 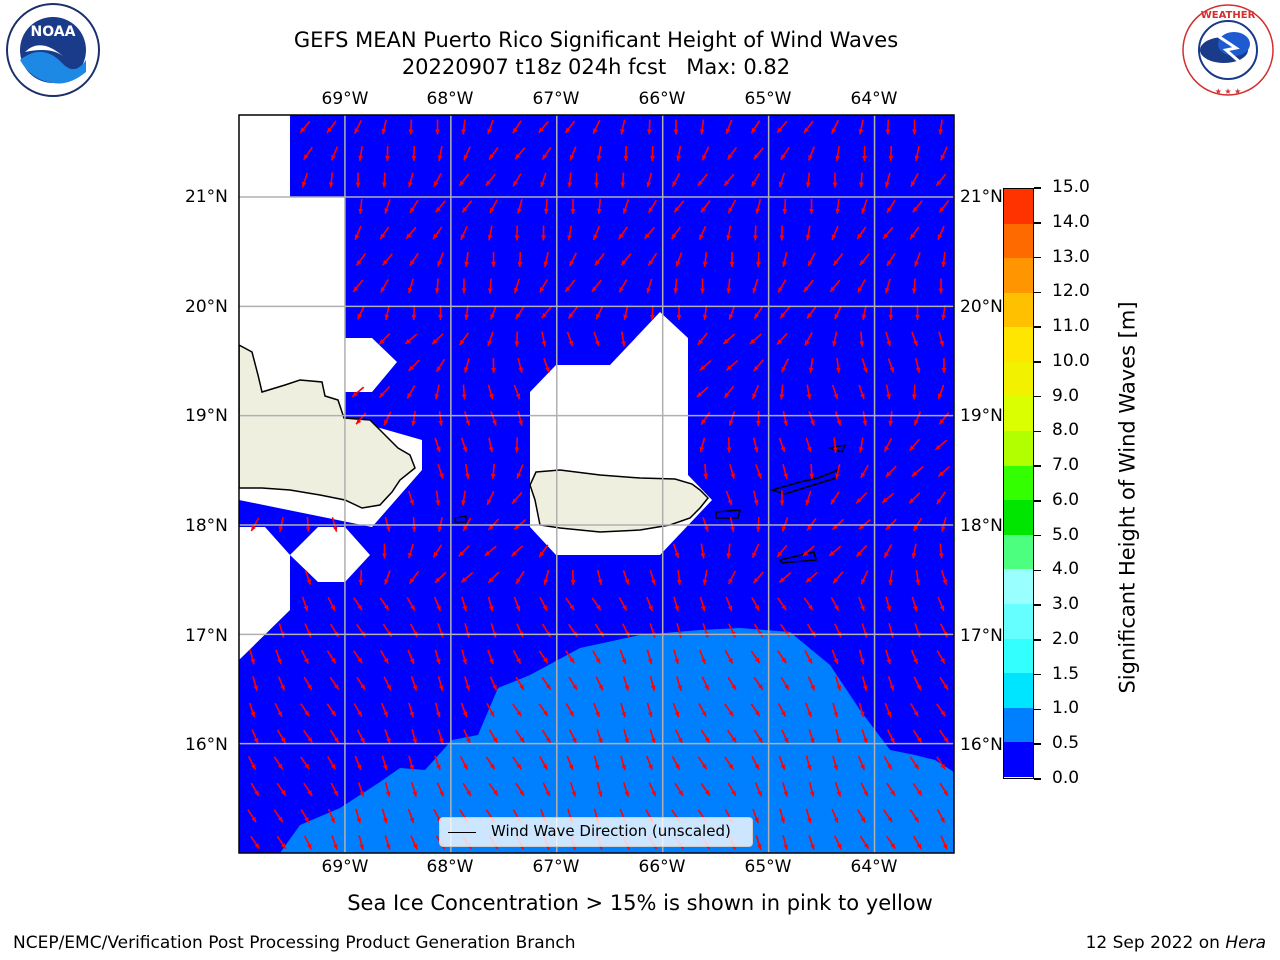 What do you see at coordinates (662, 867) in the screenshot?
I see `lon-bottom-label: 66°W` at bounding box center [662, 867].